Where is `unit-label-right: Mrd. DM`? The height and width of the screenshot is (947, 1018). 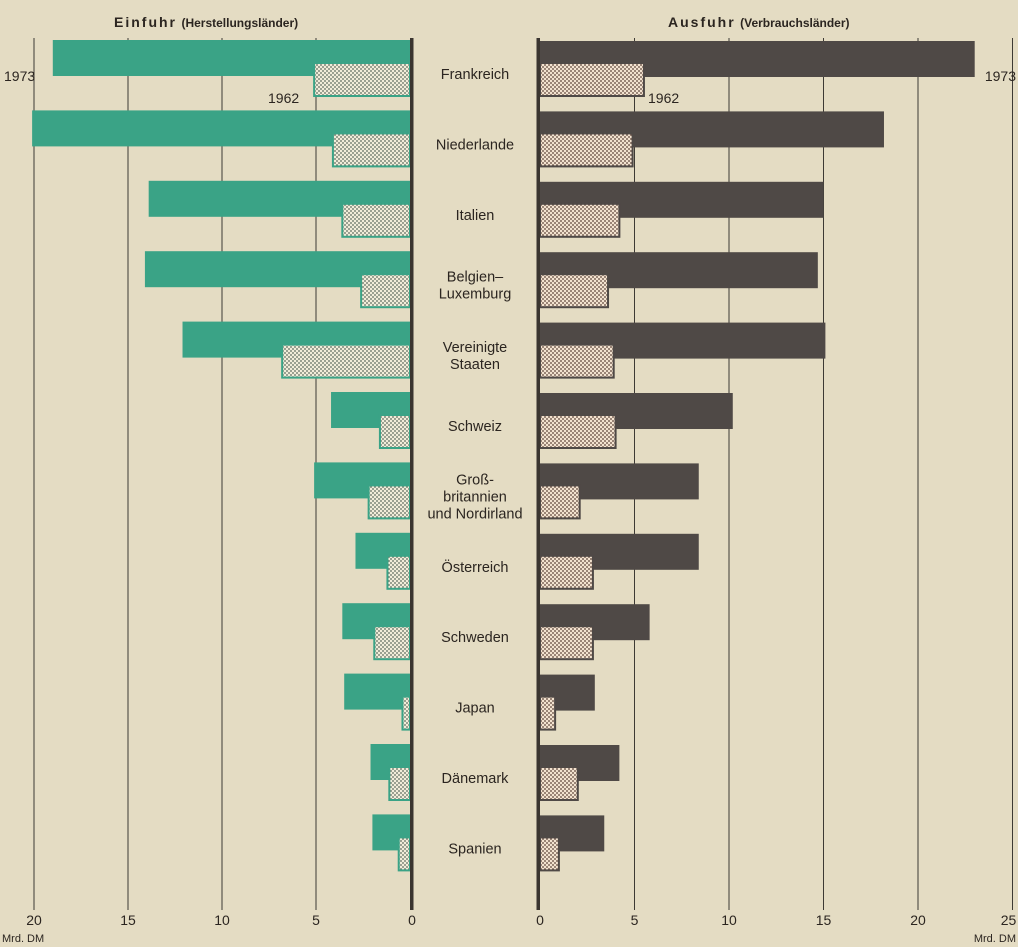
unit-label-right: Mrd. DM is located at coordinates (995, 939).